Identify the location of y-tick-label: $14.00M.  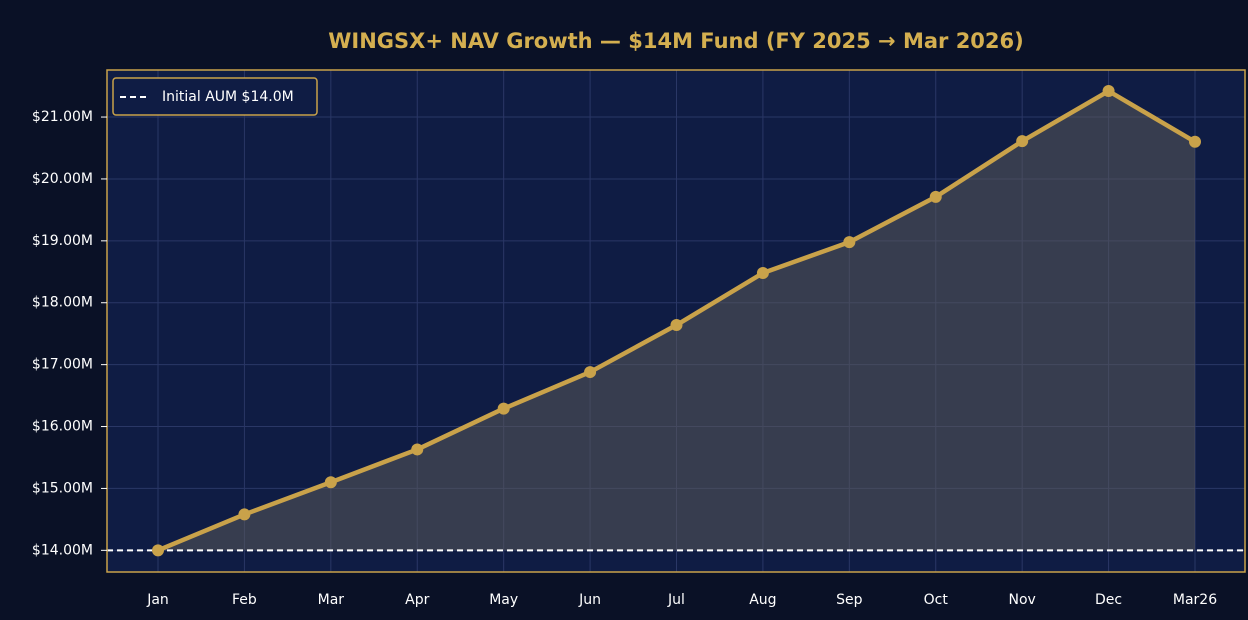
(62, 550).